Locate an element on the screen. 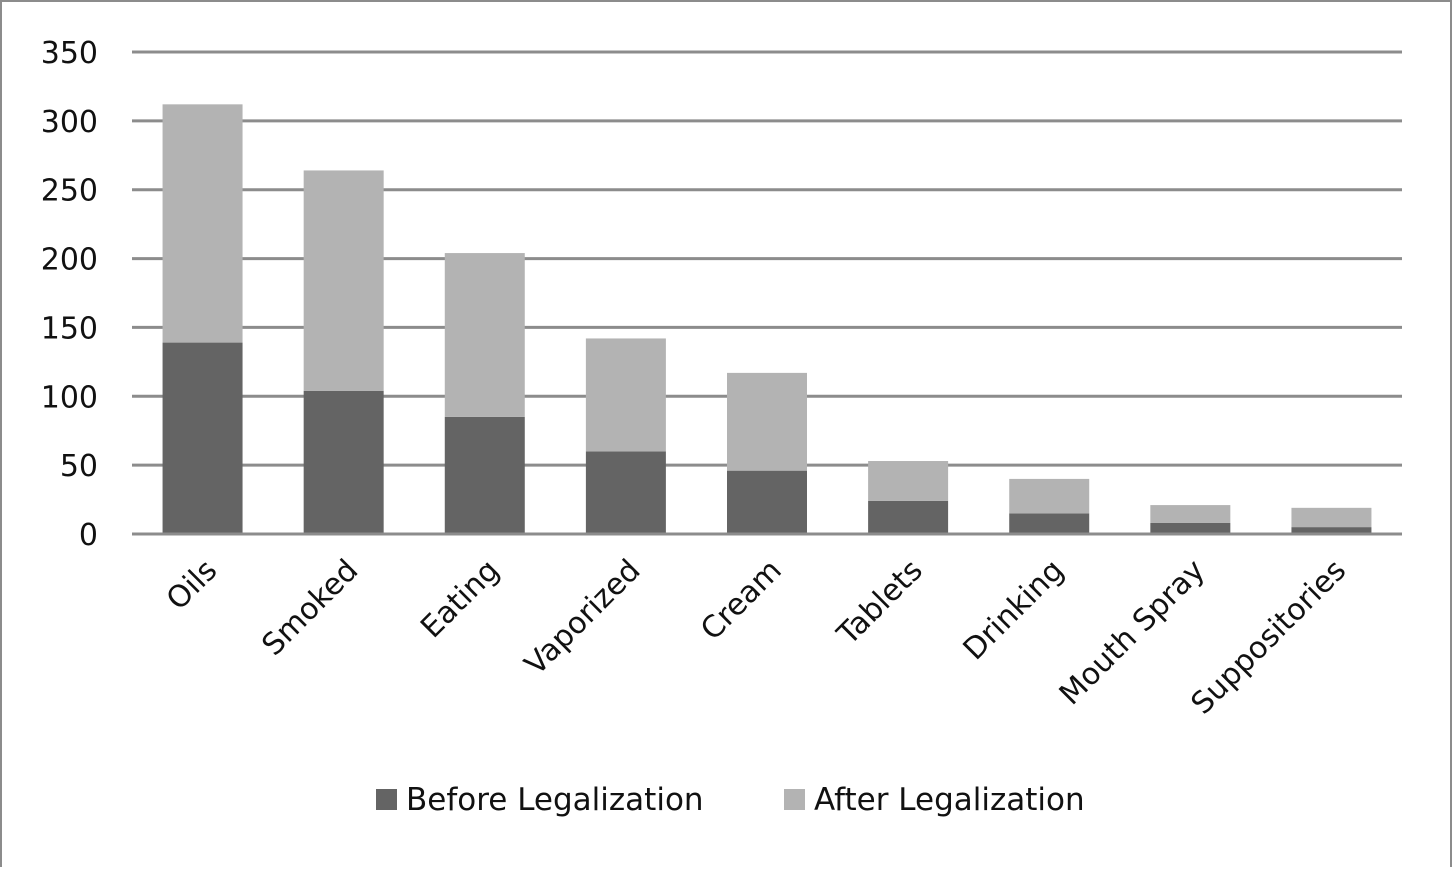 Image resolution: width=1452 pixels, height=869 pixels. legend-label-before: Before Legalization is located at coordinates (555, 800).